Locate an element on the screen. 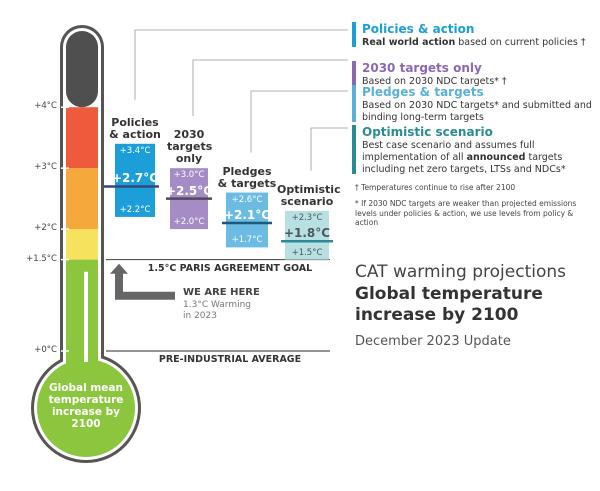  legend-description: Based on 2030 NDC targets* † is located at coordinates (478, 82).